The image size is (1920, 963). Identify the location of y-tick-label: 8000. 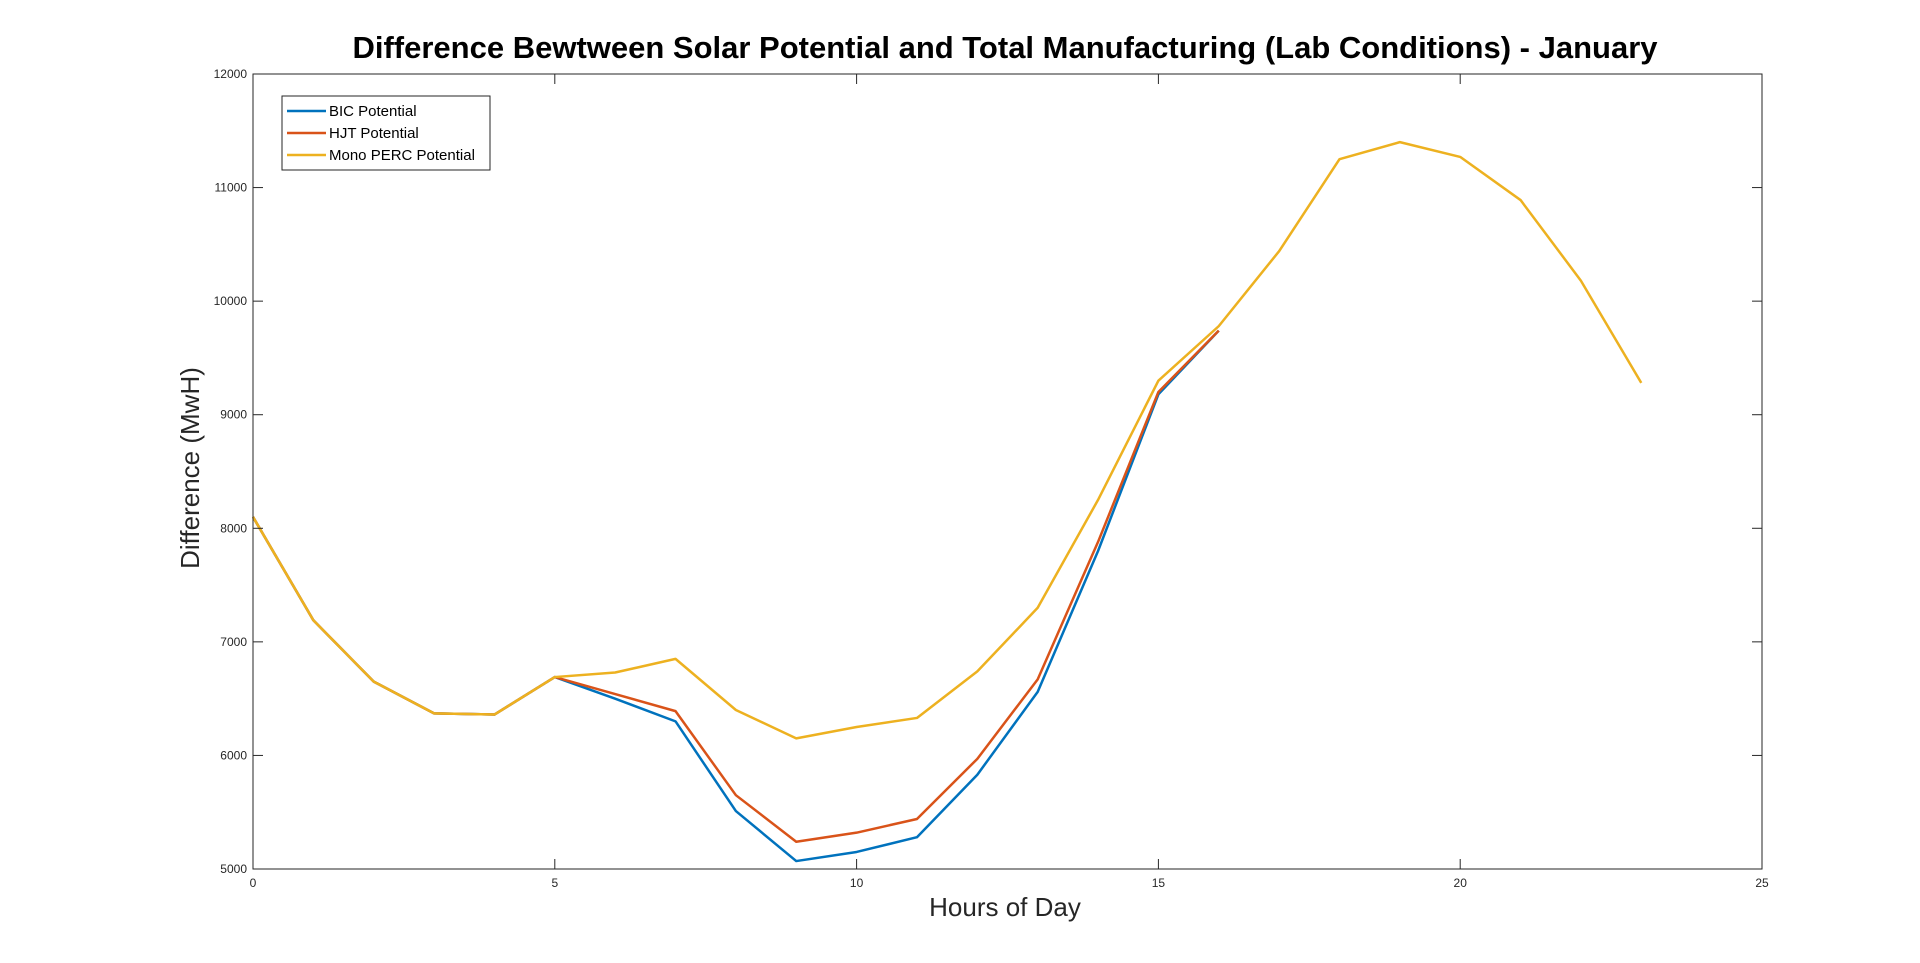
(233, 528).